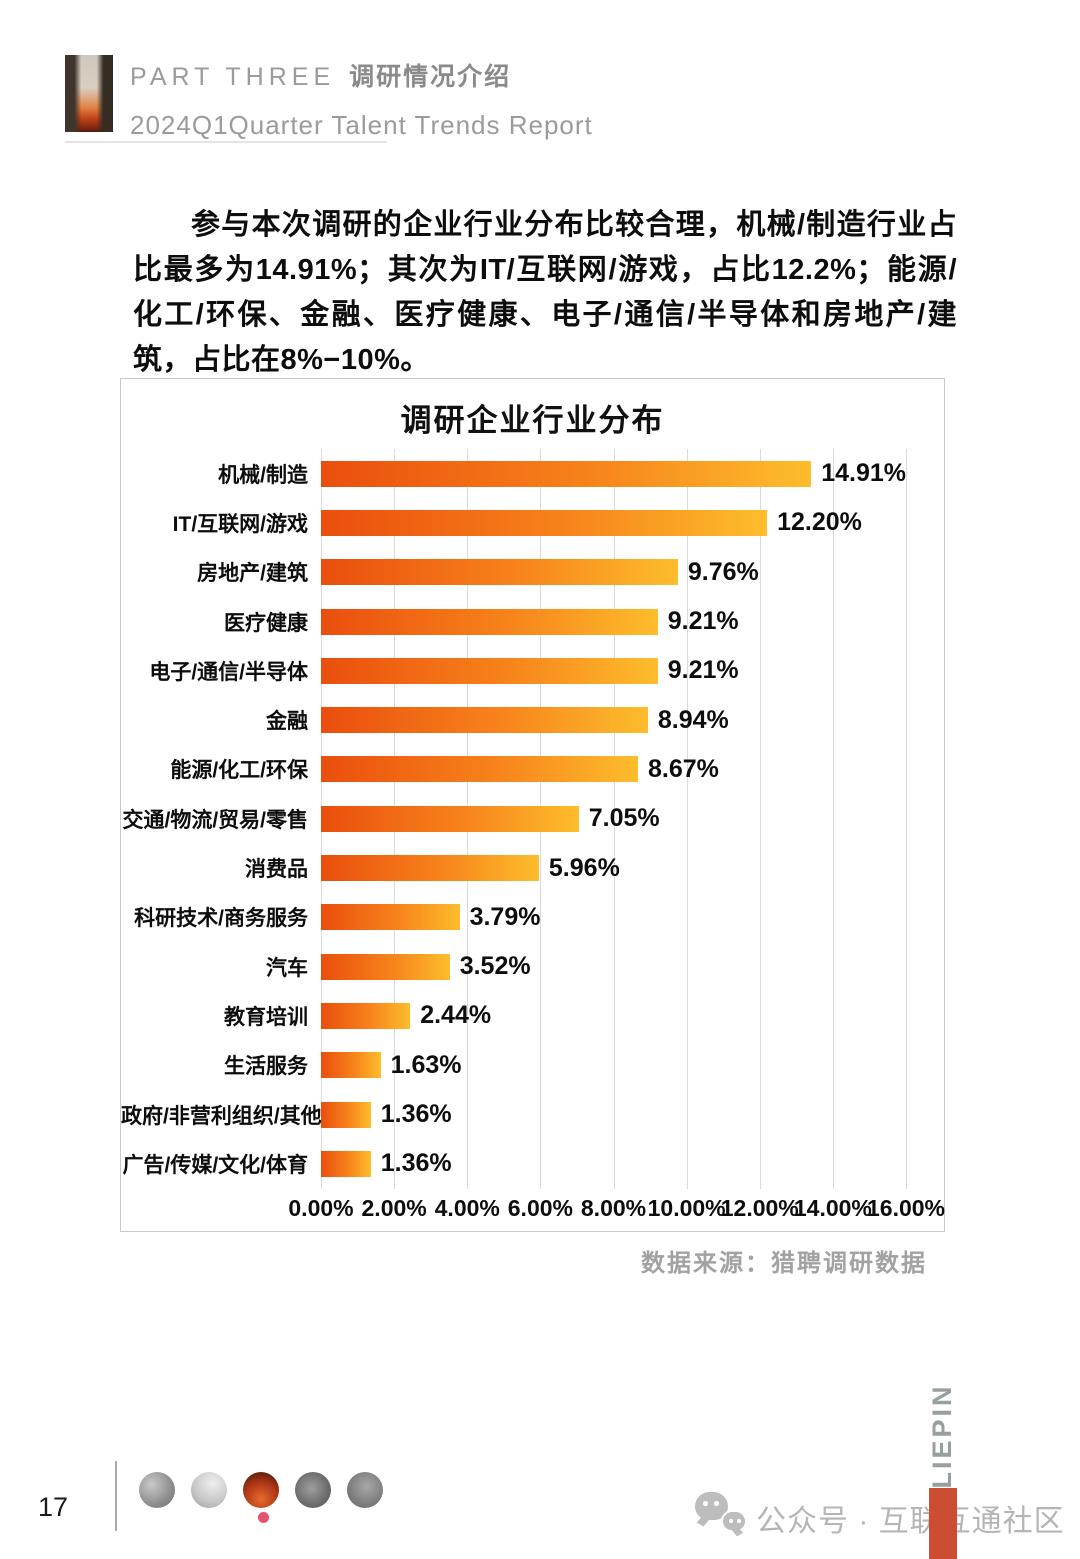 The width and height of the screenshot is (1080, 1559). What do you see at coordinates (263, 475) in the screenshot?
I see `category-label: 机械/制造` at bounding box center [263, 475].